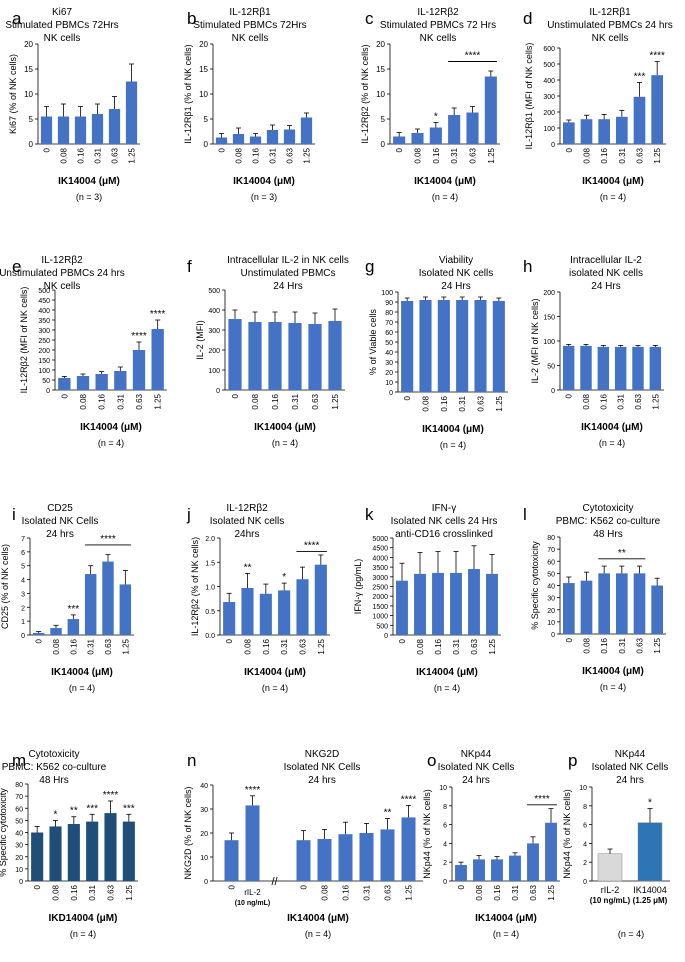 Image resolution: width=685 pixels, height=962 pixels. Describe the element at coordinates (607, 508) in the screenshot. I see `chart-title-line: Cytotoxicity` at that location.